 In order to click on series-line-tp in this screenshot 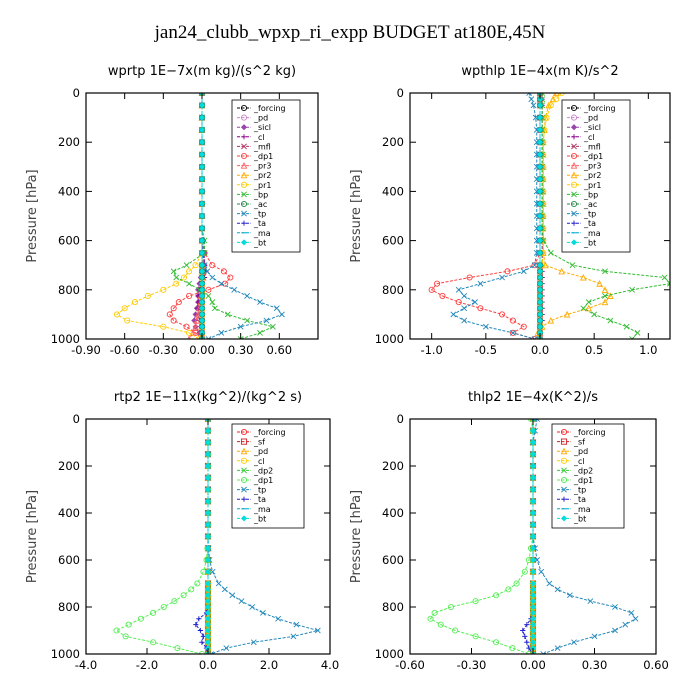, I will do `click(495, 216)`.